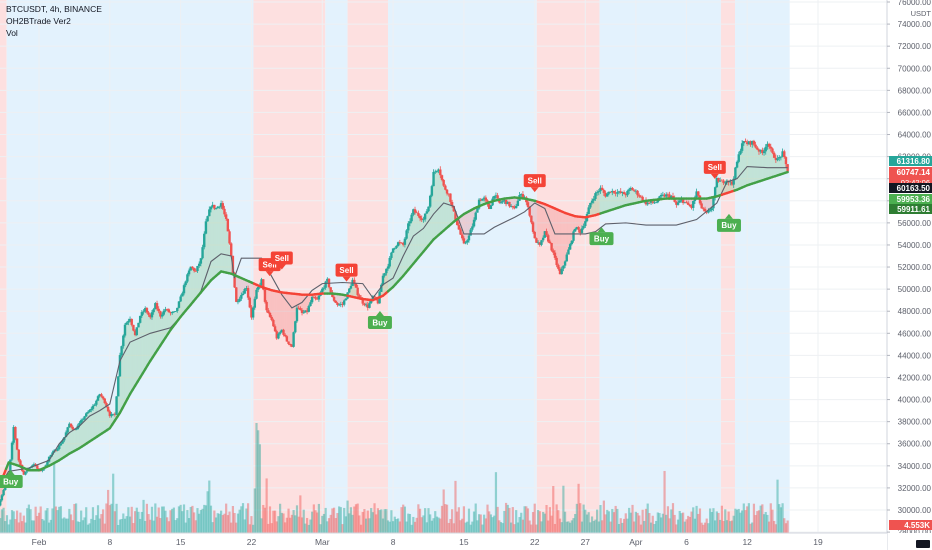 This screenshot has width=932, height=550. What do you see at coordinates (910, 525) in the screenshot?
I see `price-tag: 4.553K` at bounding box center [910, 525].